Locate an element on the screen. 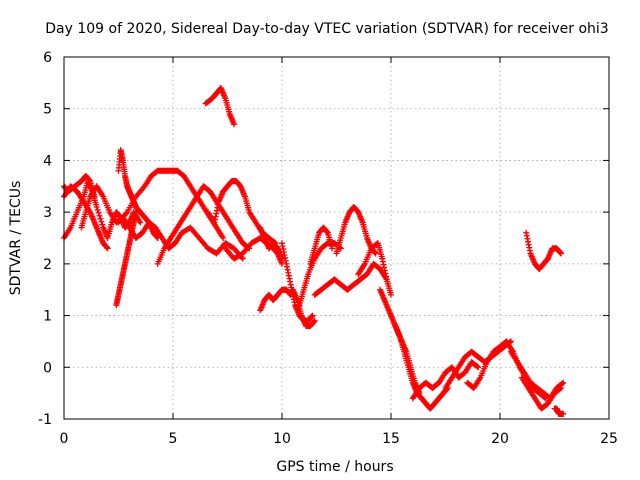 The image size is (640, 480). x-tick-label: 5 is located at coordinates (173, 439).